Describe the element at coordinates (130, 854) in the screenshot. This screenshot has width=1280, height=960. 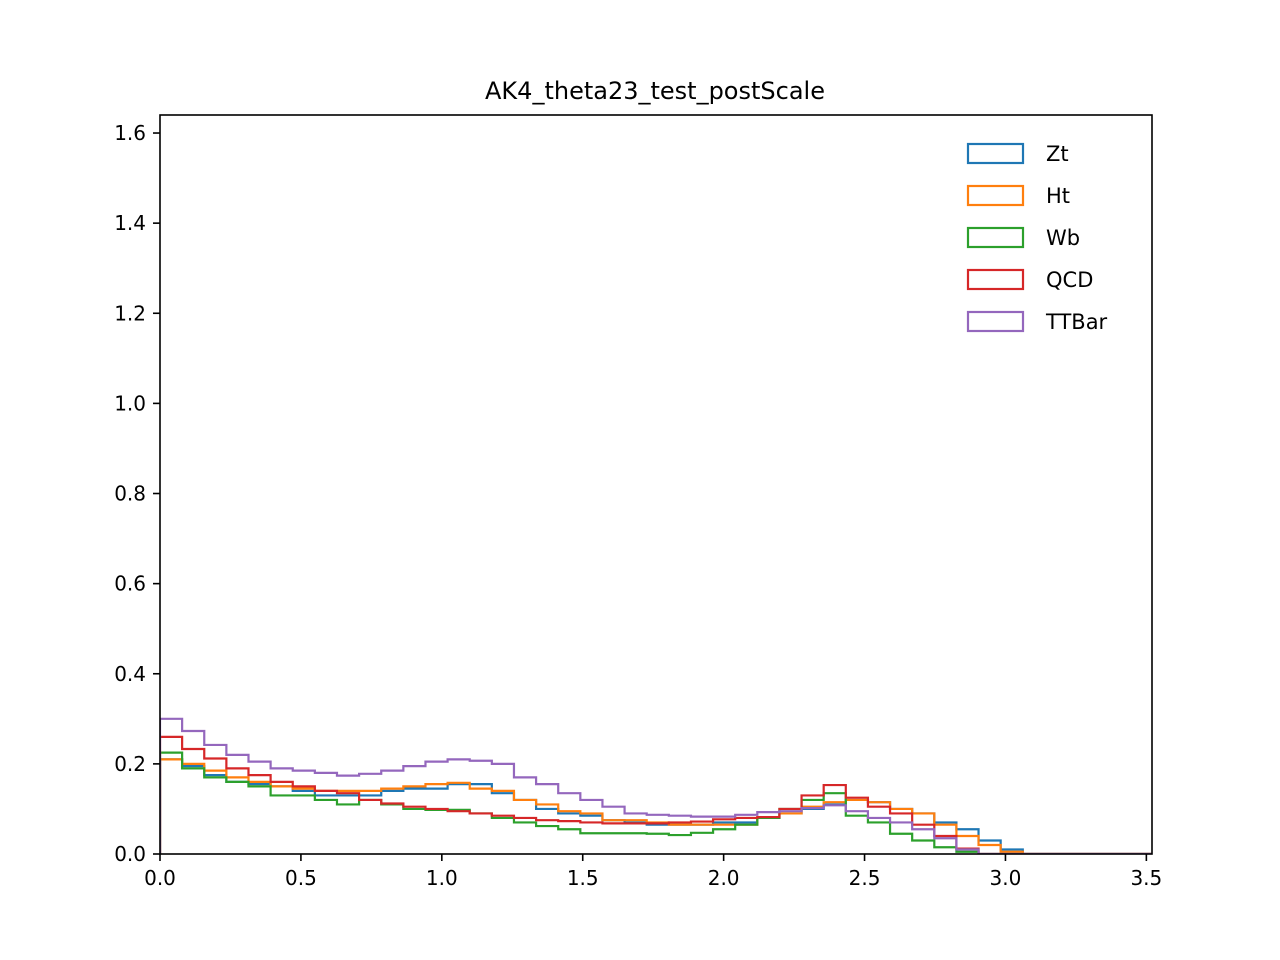
I see `y-tick-label: 0.0` at that location.